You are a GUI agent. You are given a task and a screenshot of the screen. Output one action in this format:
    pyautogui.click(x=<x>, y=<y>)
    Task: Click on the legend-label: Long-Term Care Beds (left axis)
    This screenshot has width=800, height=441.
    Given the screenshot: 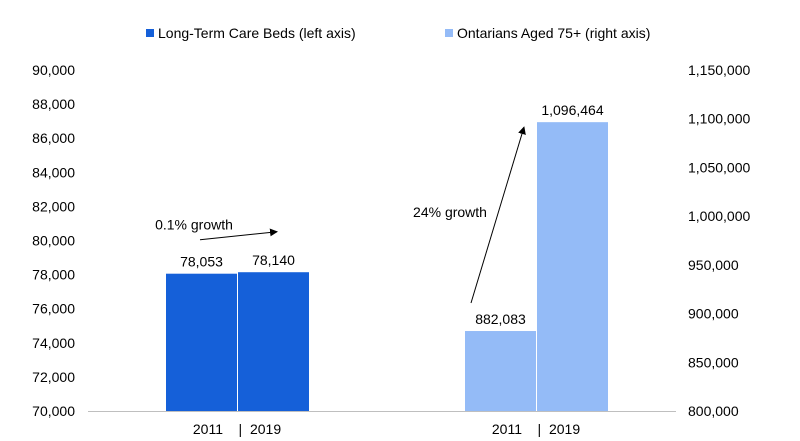 What is the action you would take?
    pyautogui.click(x=257, y=33)
    